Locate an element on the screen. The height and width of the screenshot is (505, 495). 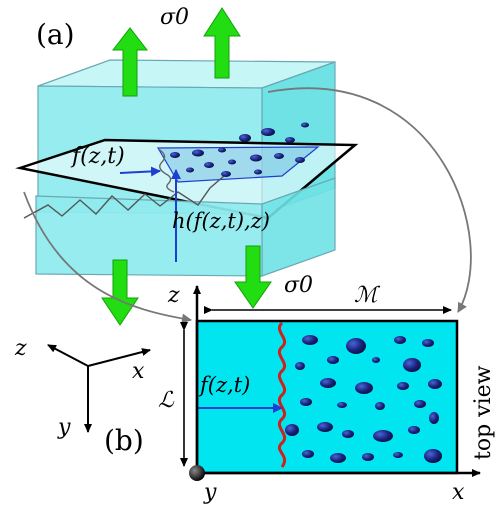
tension-arrows-down is located at coordinates (186, 285).